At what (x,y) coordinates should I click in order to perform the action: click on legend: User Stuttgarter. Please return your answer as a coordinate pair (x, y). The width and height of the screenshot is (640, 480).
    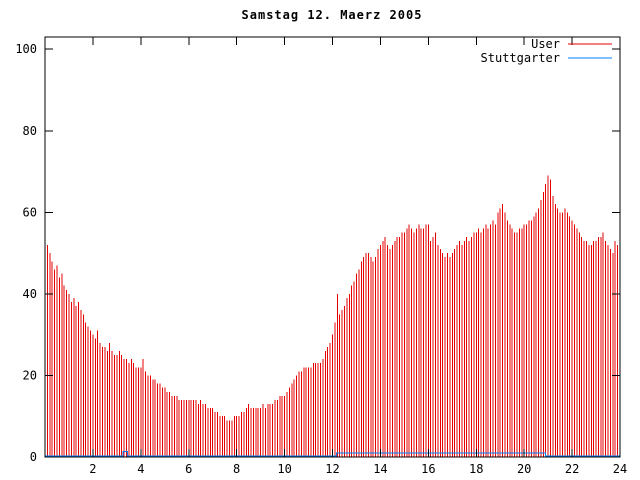
    Looking at the image, I should click on (546, 51).